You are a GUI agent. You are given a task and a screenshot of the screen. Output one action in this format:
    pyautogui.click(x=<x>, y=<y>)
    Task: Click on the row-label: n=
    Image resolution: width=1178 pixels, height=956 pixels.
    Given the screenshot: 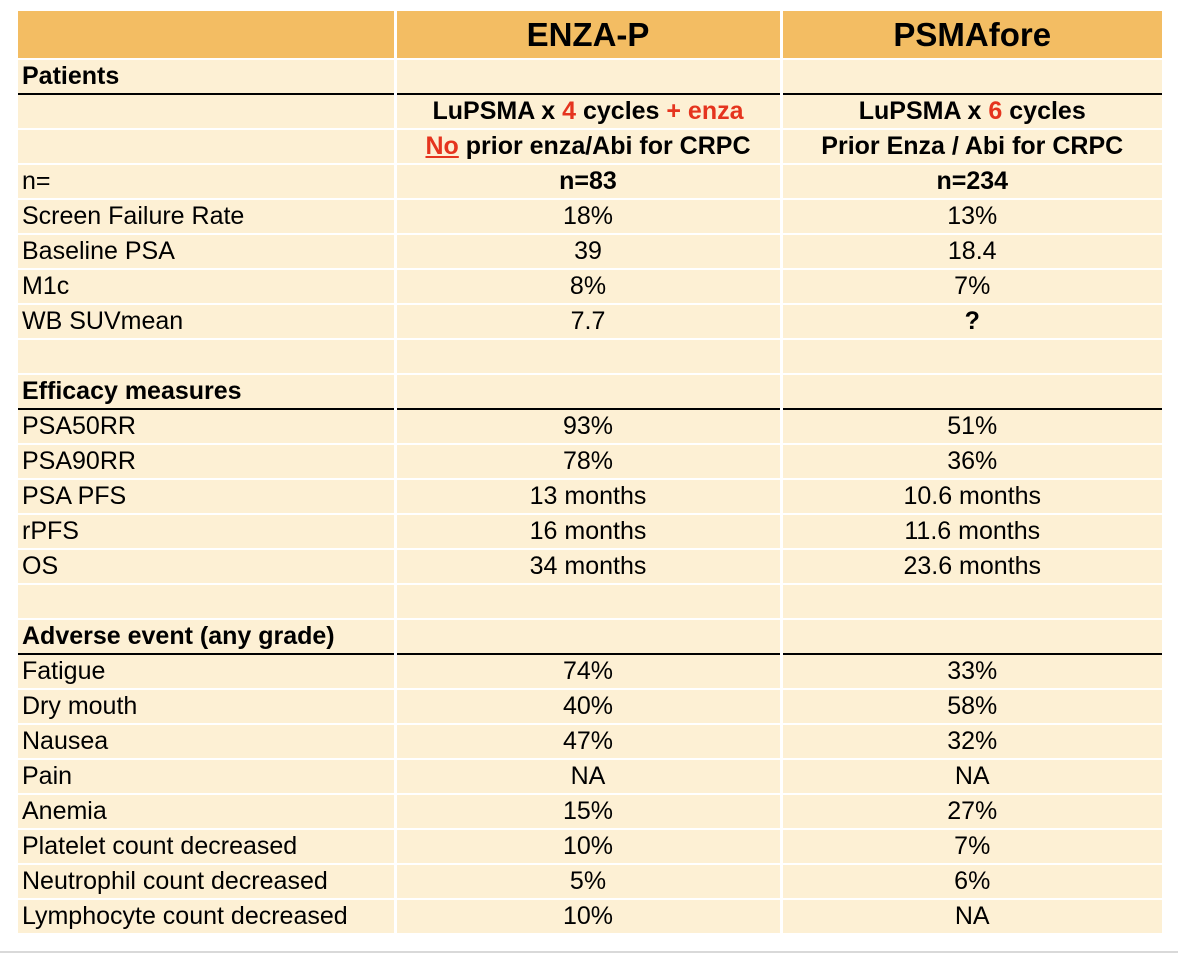 What is the action you would take?
    pyautogui.click(x=206, y=181)
    